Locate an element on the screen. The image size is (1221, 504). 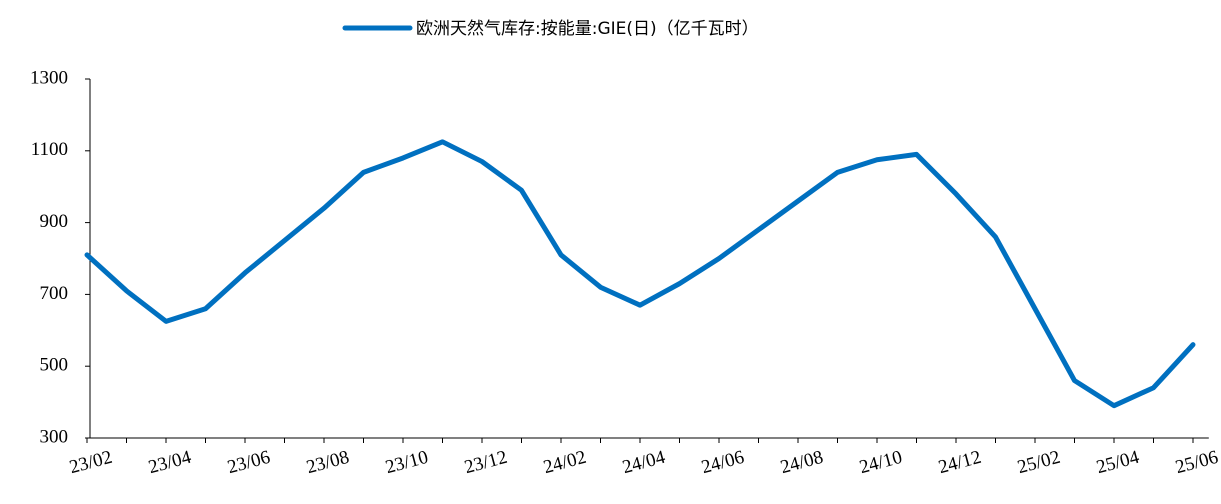
x-tick-label: 24/02 is located at coordinates (564, 462).